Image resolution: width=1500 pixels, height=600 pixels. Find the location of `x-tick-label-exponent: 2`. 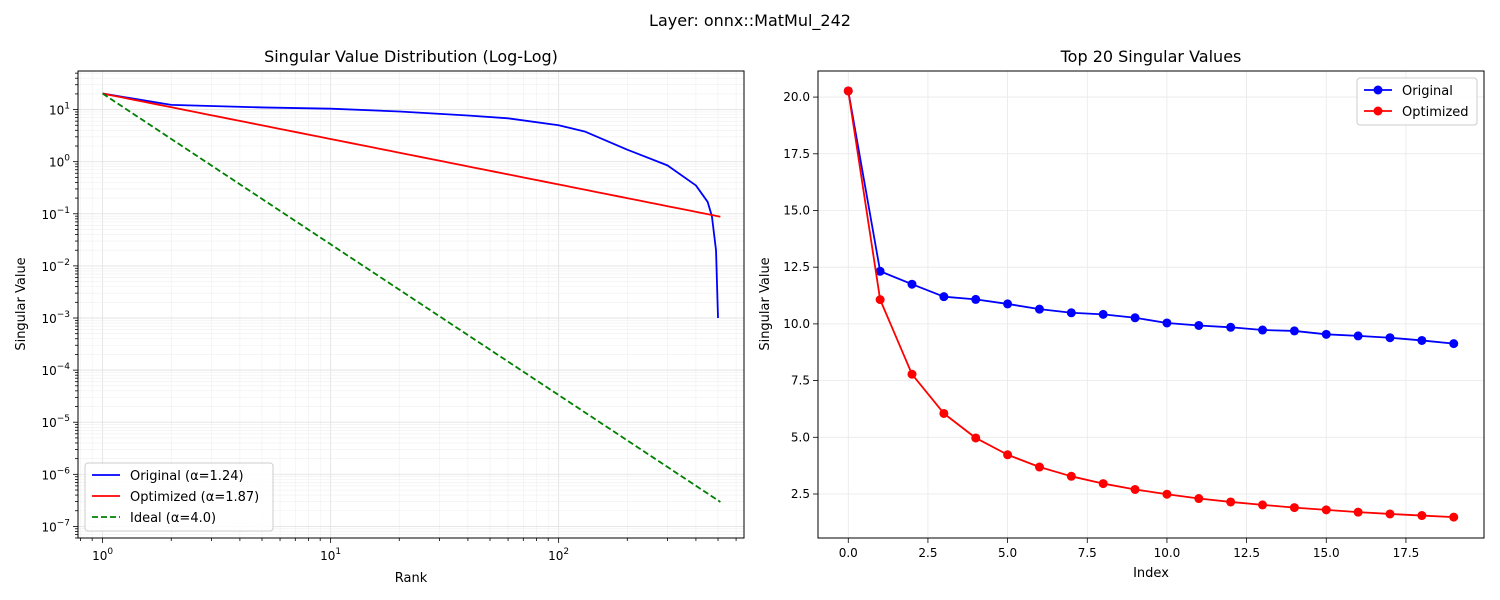

x-tick-label-exponent: 2 is located at coordinates (566, 552).